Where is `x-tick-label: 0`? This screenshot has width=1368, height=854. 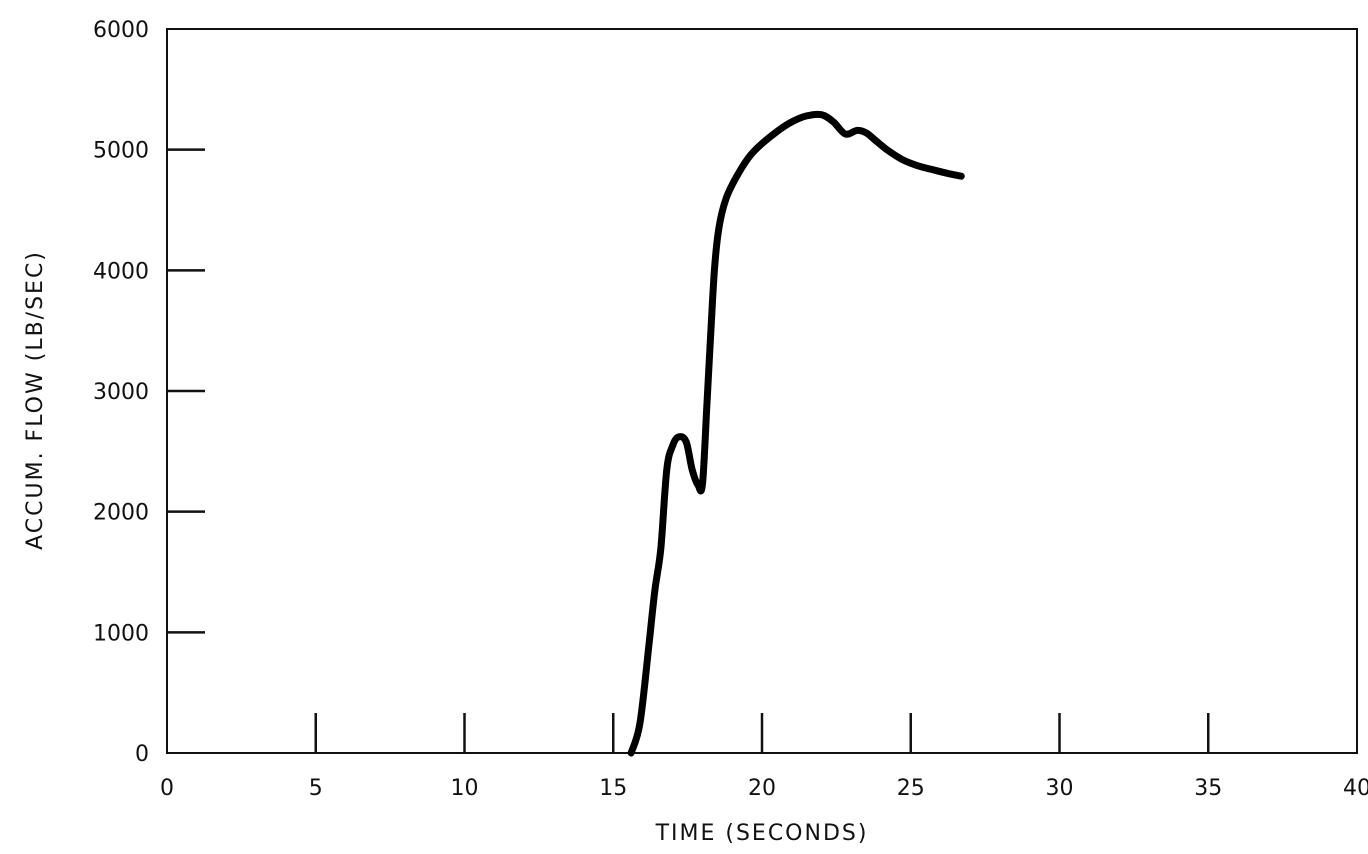 x-tick-label: 0 is located at coordinates (167, 788).